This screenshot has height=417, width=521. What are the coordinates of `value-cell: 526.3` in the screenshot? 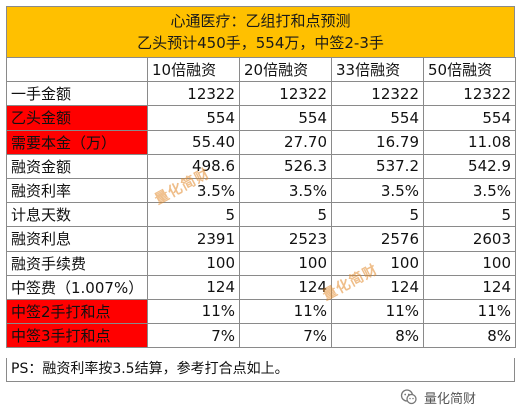 It's located at (285, 166).